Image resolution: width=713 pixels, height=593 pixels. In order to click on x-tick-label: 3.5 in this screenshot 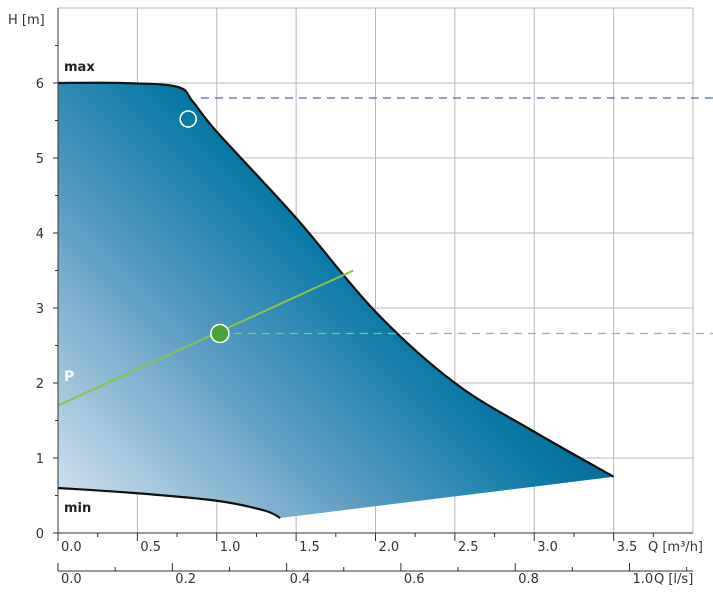, I will do `click(627, 547)`.